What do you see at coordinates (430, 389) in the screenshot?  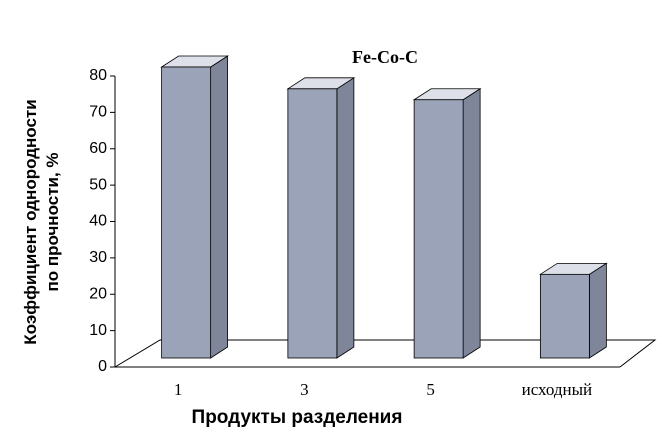 I see `x-tick-label: 5` at bounding box center [430, 389].